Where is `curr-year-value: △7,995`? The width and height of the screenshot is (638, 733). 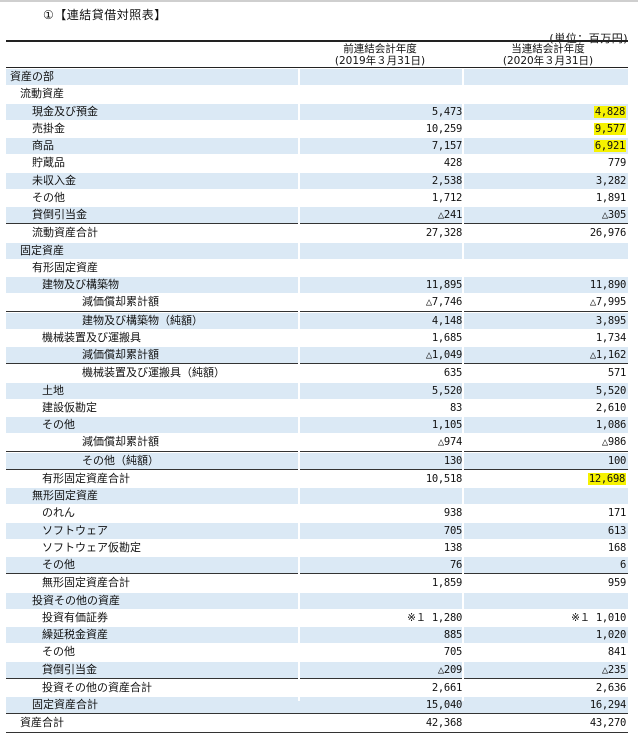 curr-year-value: △7,995 is located at coordinates (607, 302).